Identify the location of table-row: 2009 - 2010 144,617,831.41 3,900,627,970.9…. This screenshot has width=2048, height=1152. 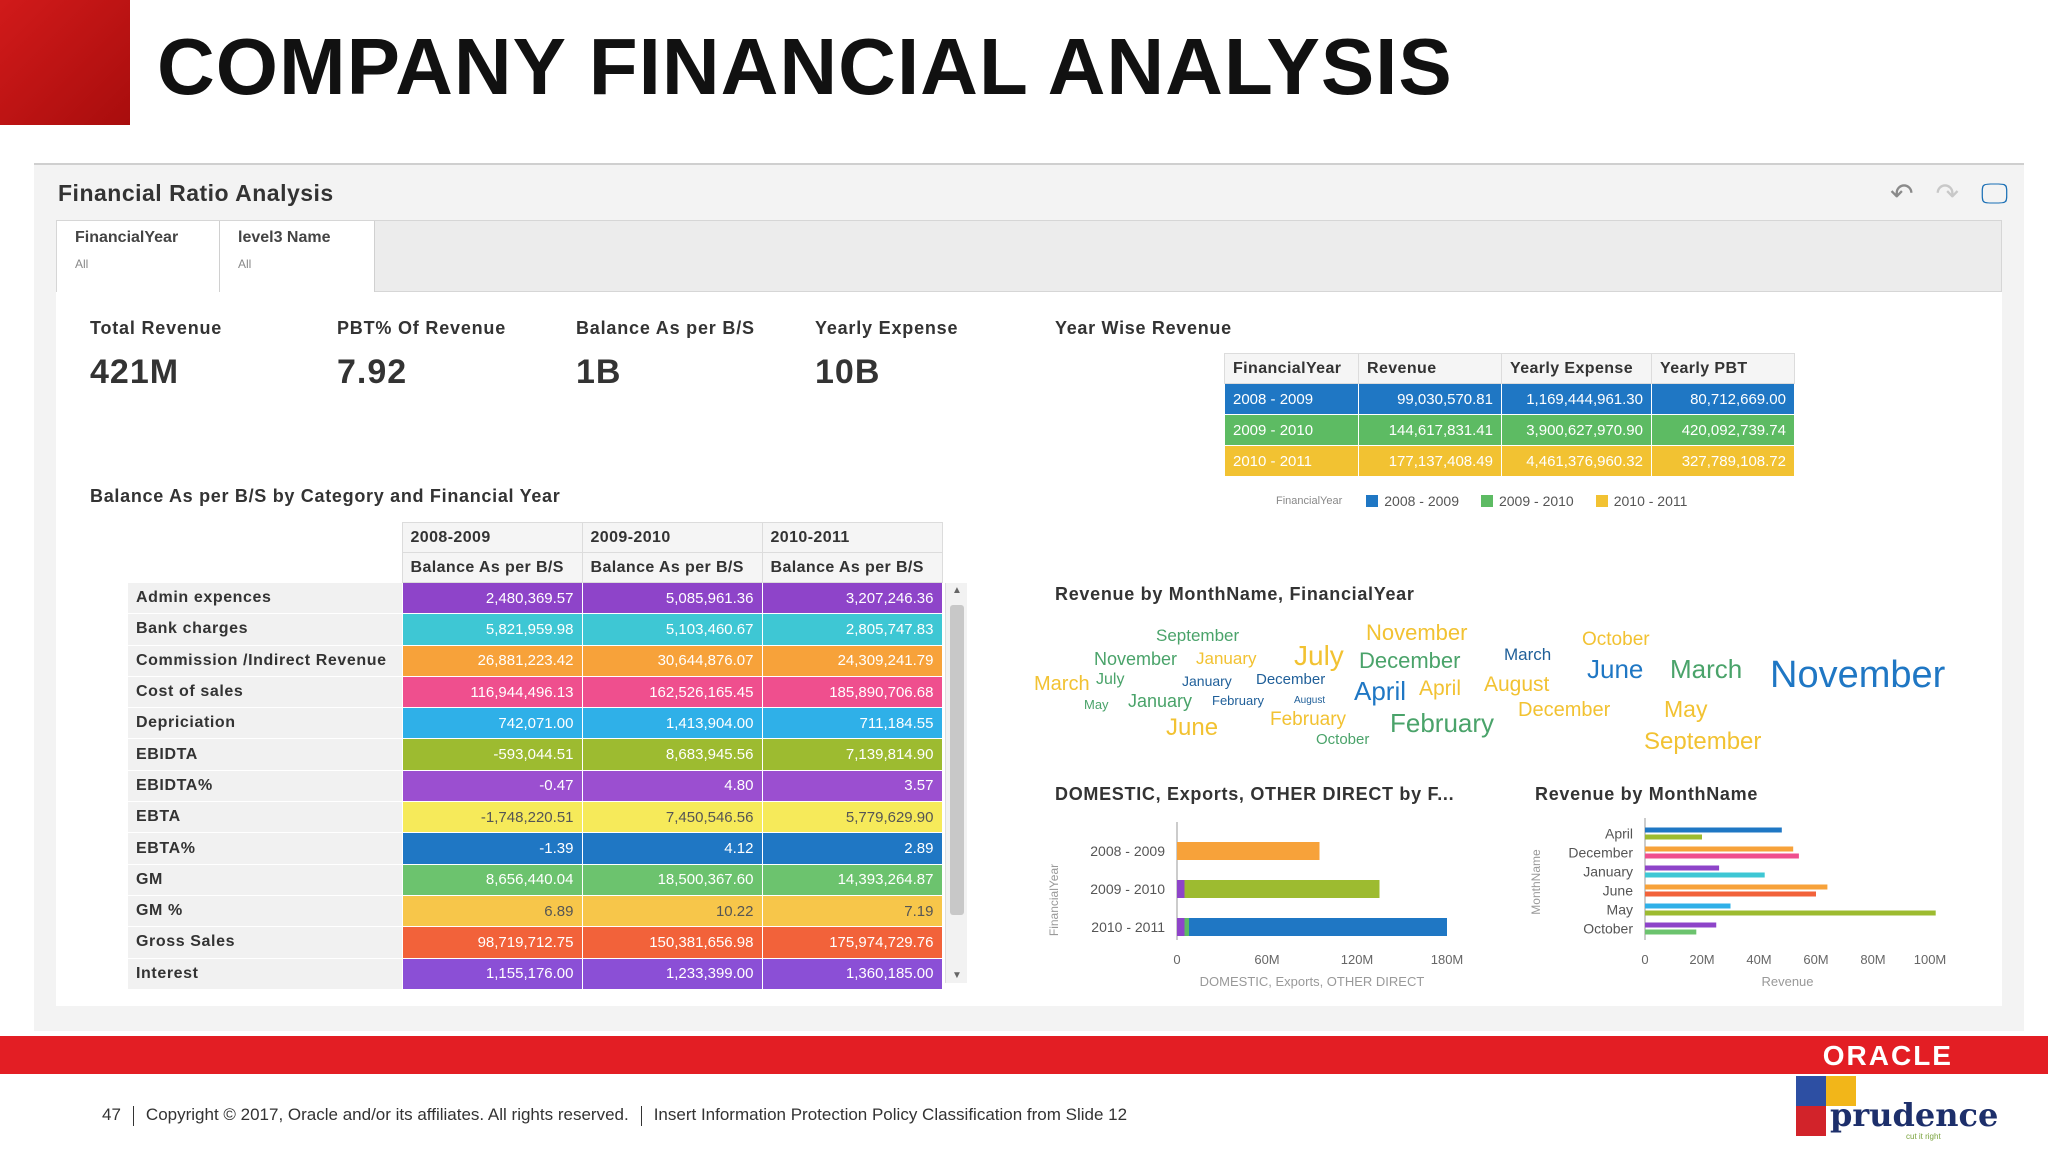
(1509, 430).